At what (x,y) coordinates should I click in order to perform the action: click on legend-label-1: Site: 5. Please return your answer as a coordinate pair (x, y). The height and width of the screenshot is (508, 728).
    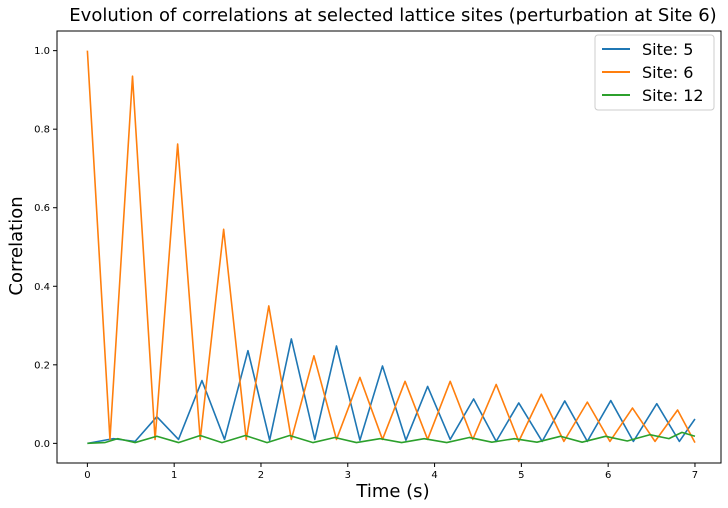
    Looking at the image, I should click on (667, 49).